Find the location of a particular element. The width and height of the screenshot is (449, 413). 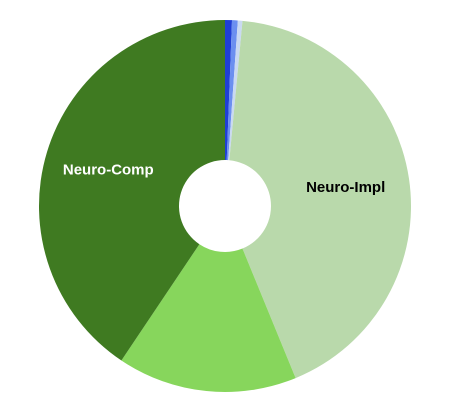

slice-label-3: Neuro-Impl is located at coordinates (345, 187).